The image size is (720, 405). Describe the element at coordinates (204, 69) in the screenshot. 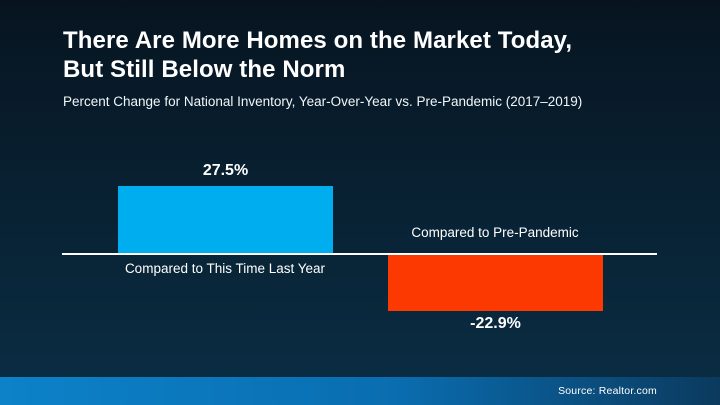

I see `chart-title-line2: But Still Below the Norm` at that location.